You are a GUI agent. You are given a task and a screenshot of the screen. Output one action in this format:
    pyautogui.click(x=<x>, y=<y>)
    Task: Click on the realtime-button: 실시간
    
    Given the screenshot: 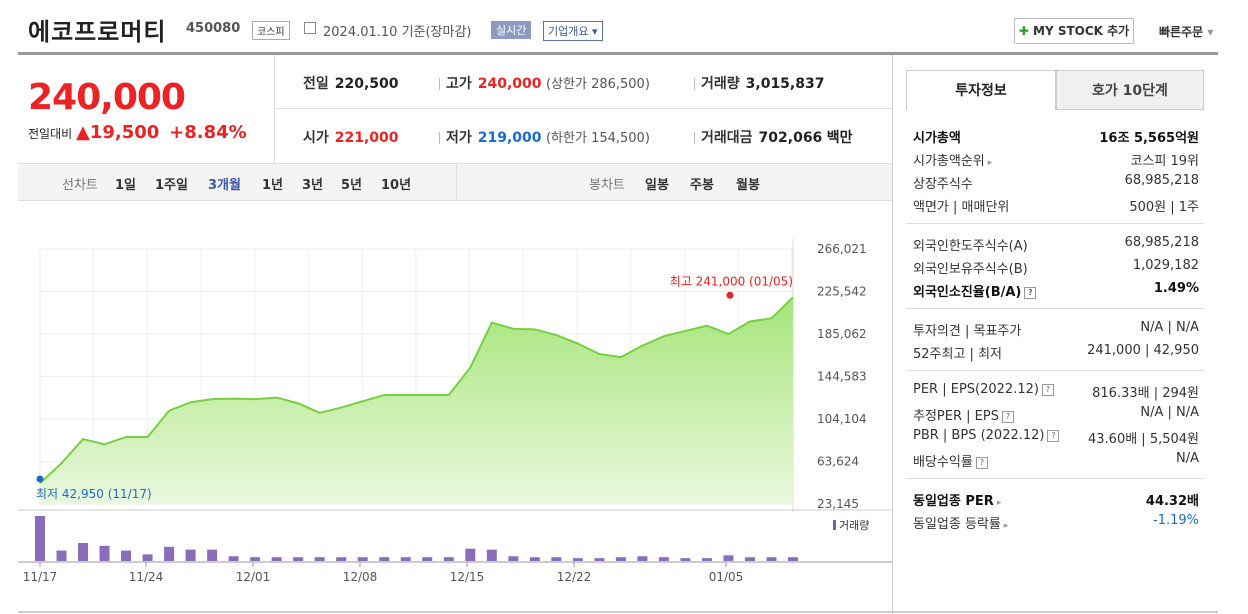 What is the action you would take?
    pyautogui.click(x=511, y=30)
    